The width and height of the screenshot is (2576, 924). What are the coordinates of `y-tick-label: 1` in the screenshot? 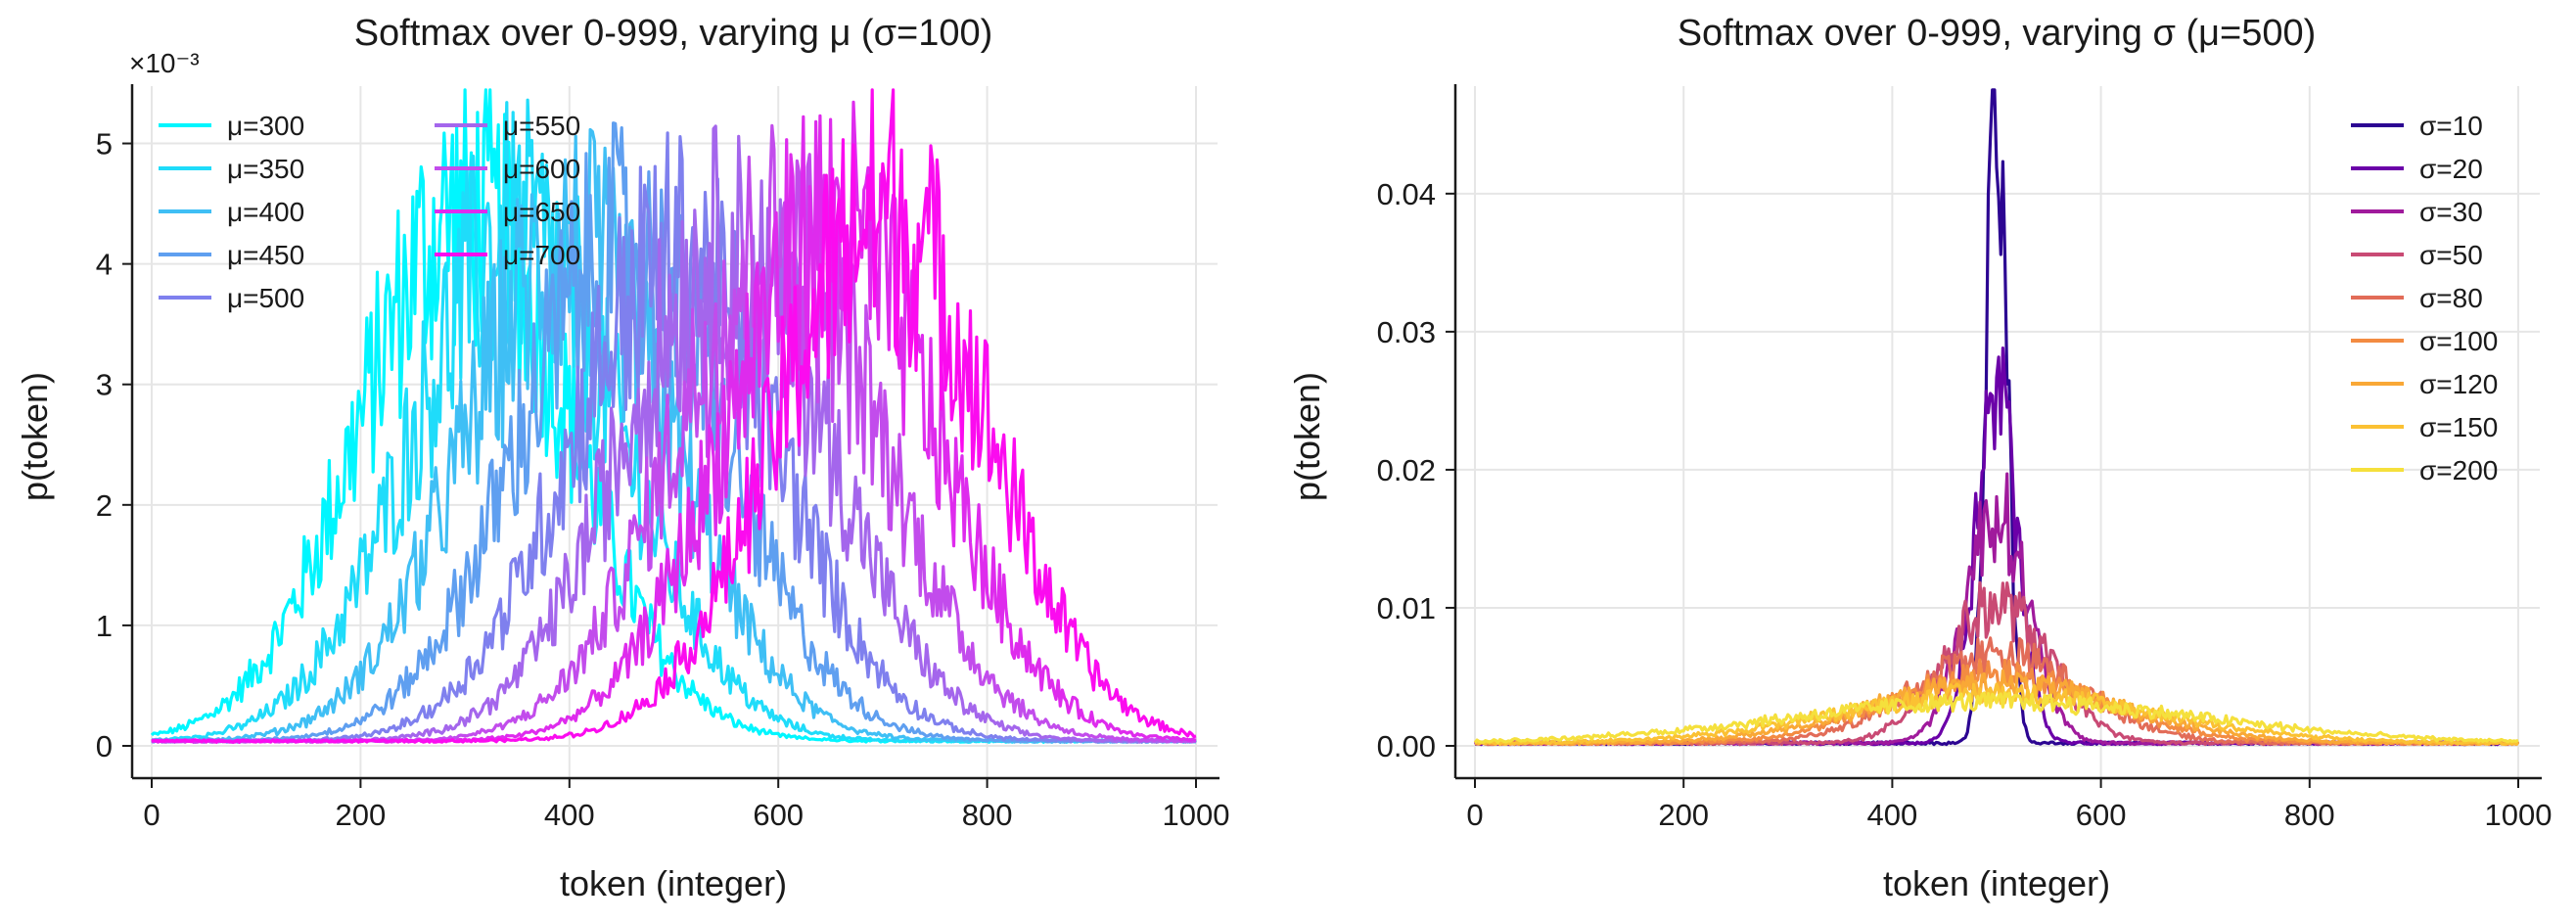 It's located at (105, 626).